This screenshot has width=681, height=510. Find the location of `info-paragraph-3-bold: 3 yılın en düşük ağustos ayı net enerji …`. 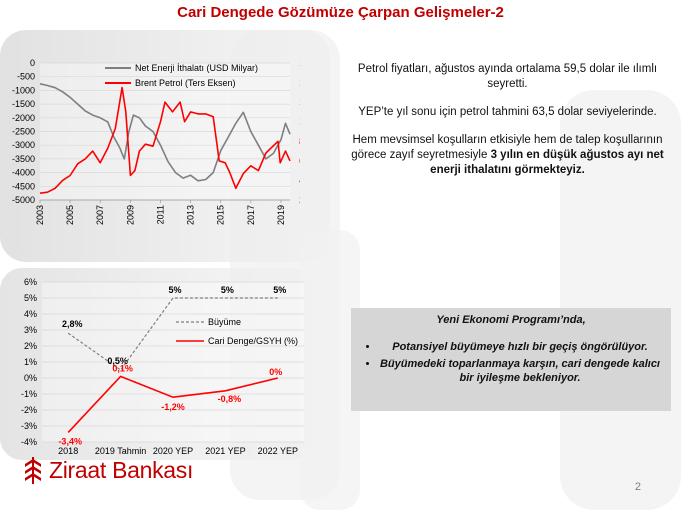

info-paragraph-3-bold: 3 yılın en düşük ağustos ayı net enerji … is located at coordinates (547, 162).